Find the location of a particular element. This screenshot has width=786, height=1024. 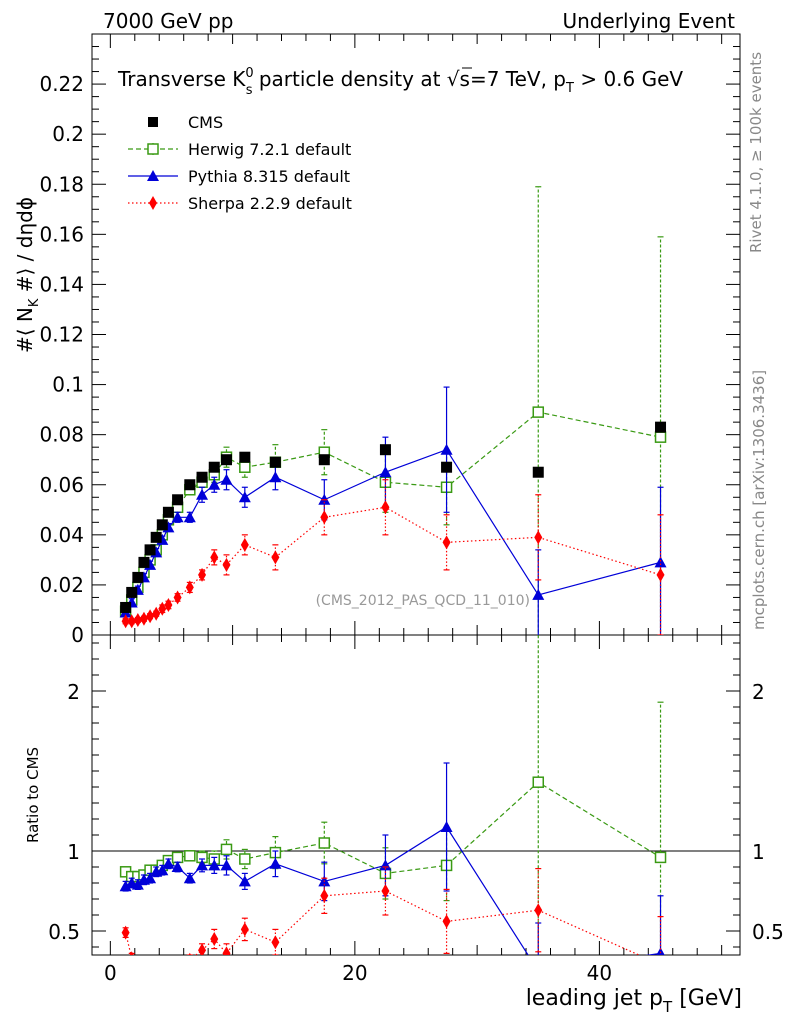

ratio-tick-label-left: 1 is located at coordinates (73, 852).